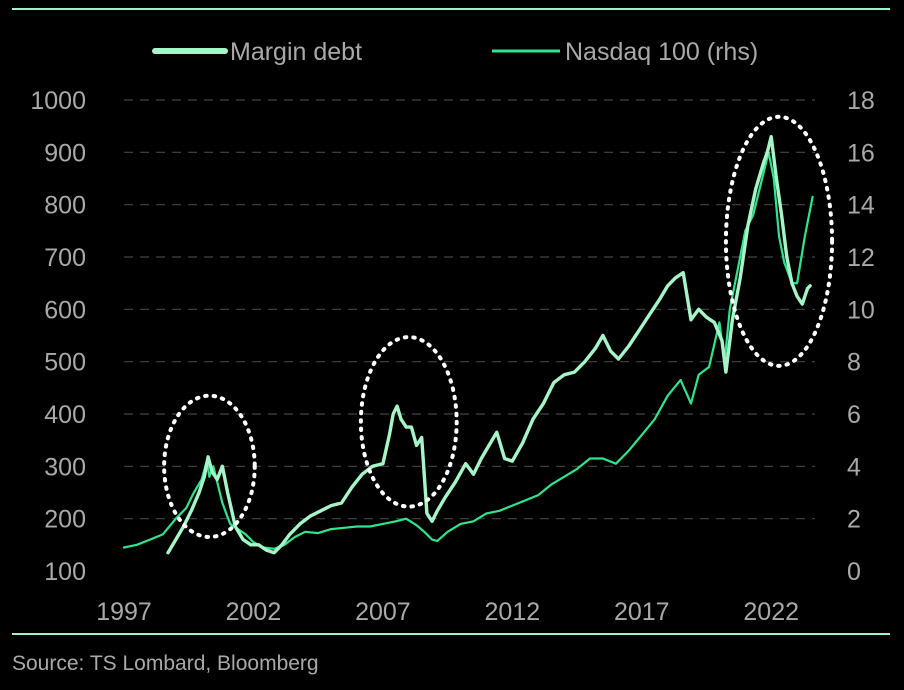 This screenshot has width=904, height=690. What do you see at coordinates (854, 415) in the screenshot?
I see `right-tick-label: 6` at bounding box center [854, 415].